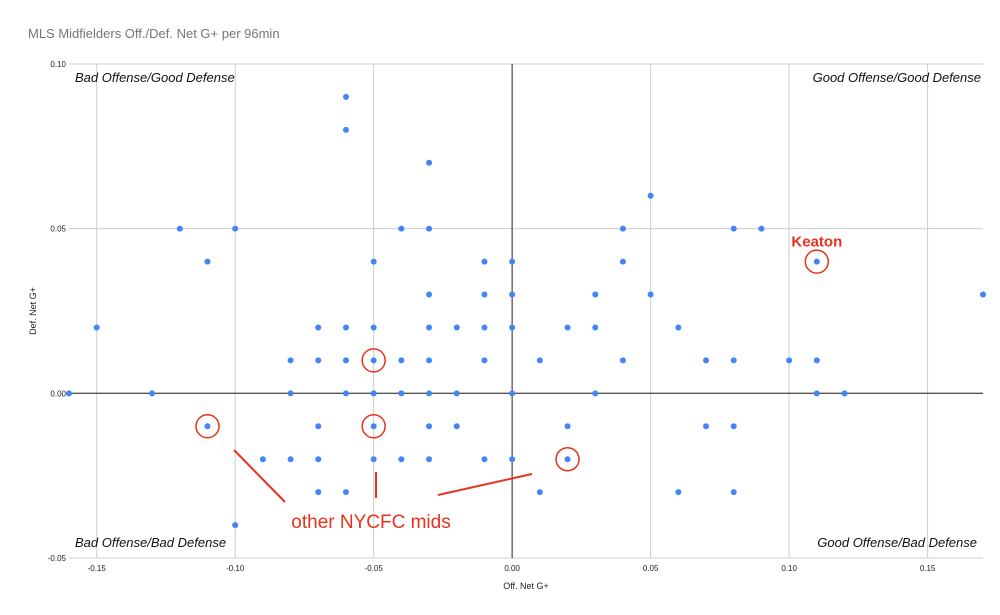 Image resolution: width=1000 pixels, height=615 pixels. What do you see at coordinates (97, 568) in the screenshot?
I see `x-tick-label: -0.15` at bounding box center [97, 568].